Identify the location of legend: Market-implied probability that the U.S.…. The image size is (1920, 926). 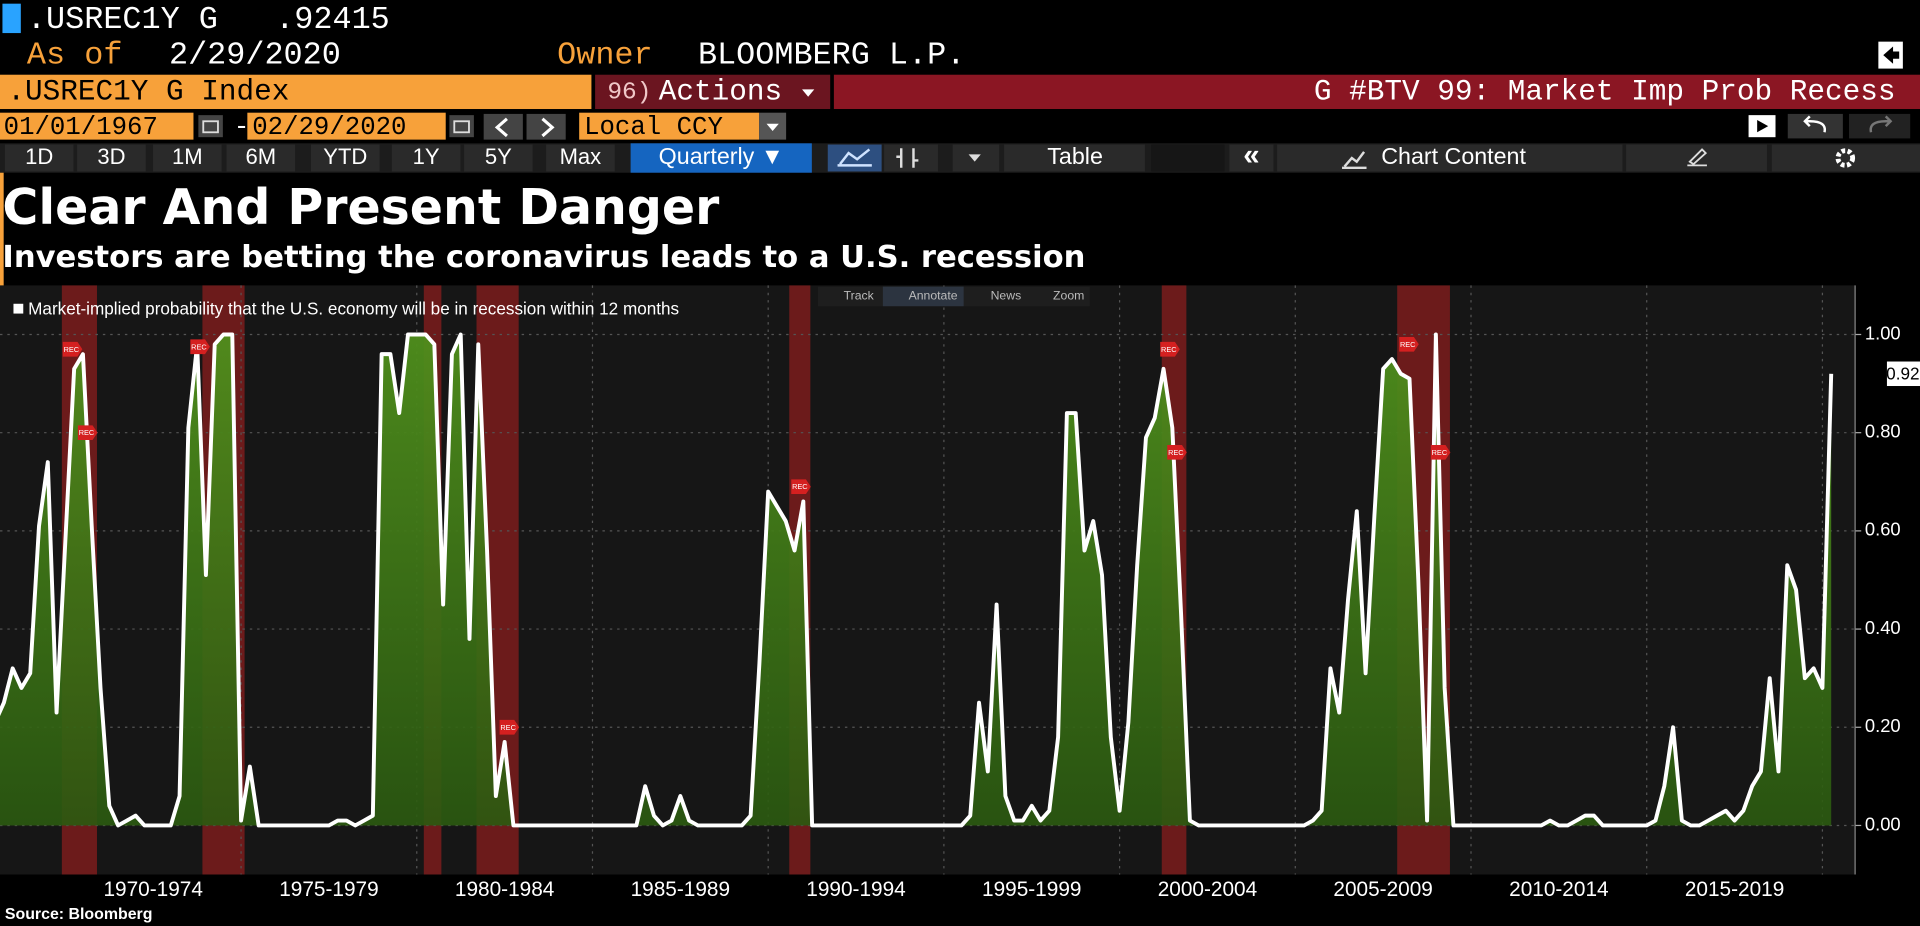
(346, 308).